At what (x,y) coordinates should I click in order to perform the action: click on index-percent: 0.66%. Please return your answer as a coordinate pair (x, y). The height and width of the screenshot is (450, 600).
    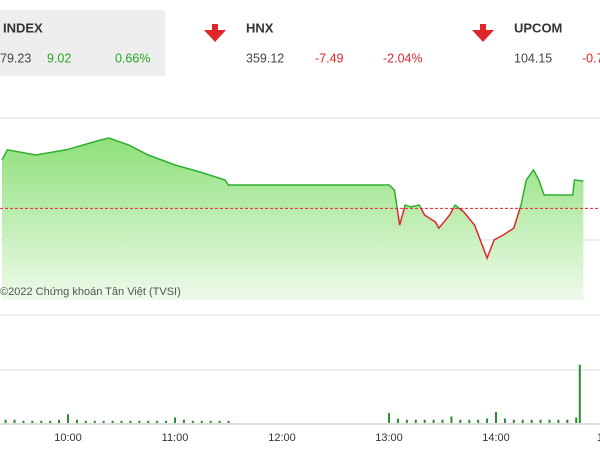
    Looking at the image, I should click on (132, 58).